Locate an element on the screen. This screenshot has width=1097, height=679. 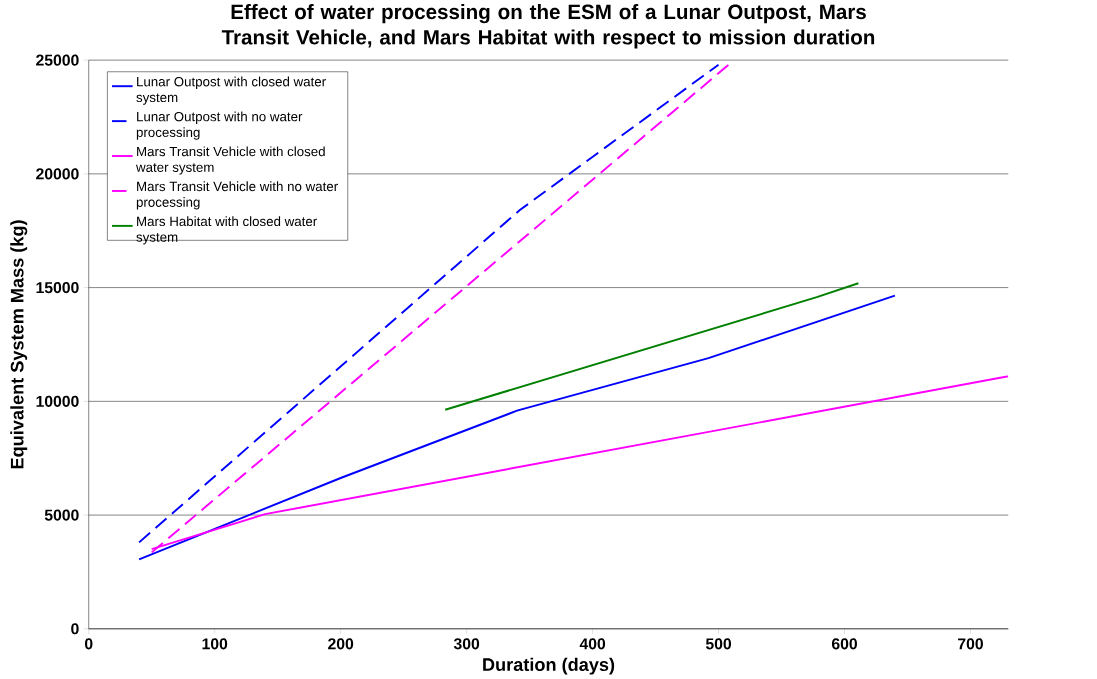
x-tick-label: 600 is located at coordinates (844, 644).